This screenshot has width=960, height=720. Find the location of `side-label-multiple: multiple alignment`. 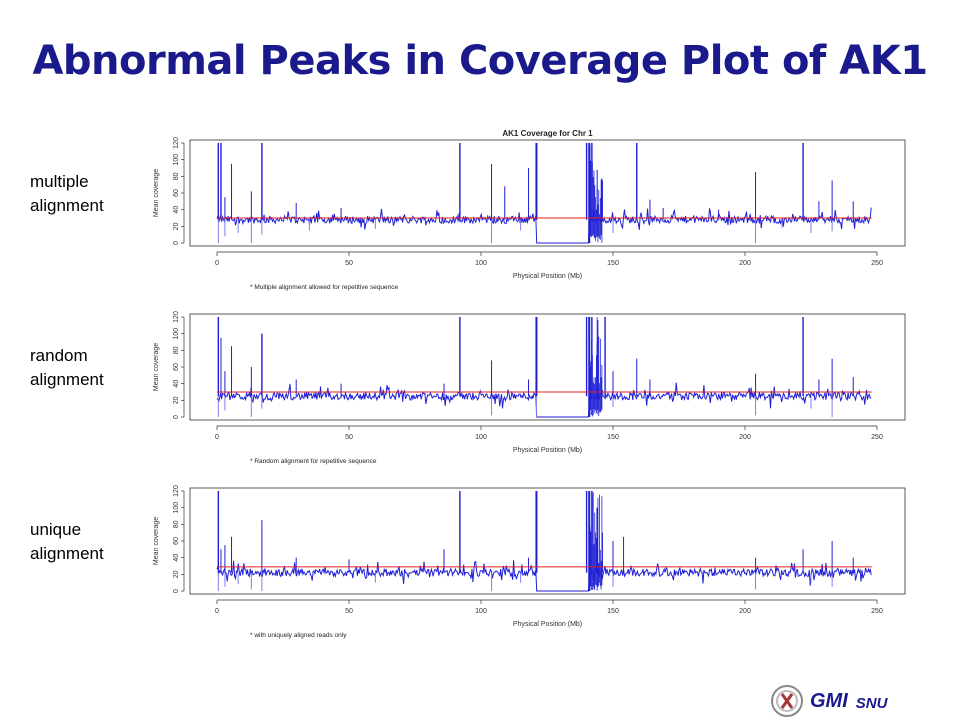

side-label-multiple: multiple alignment is located at coordinates (67, 194).